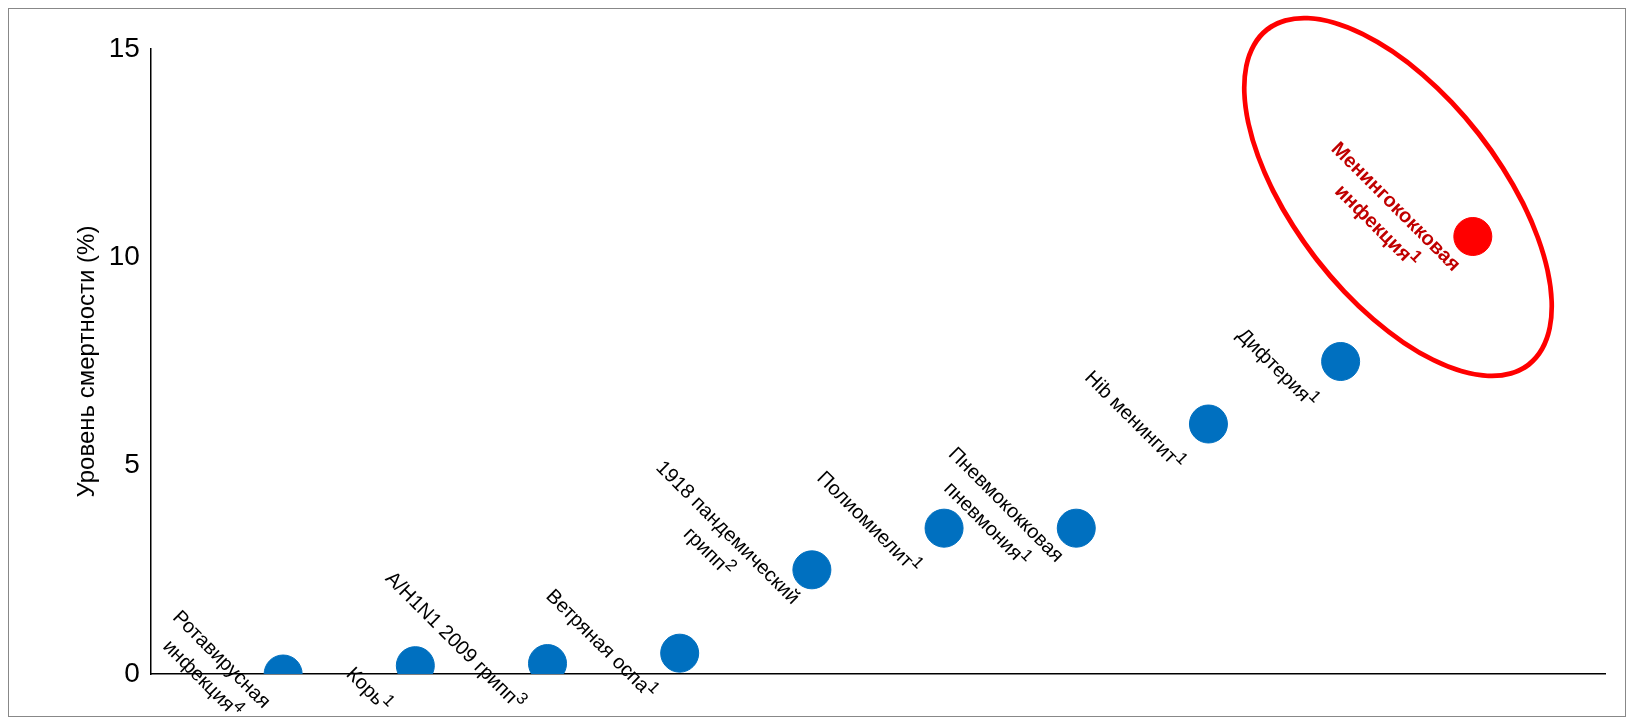 This screenshot has width=1634, height=725. Describe the element at coordinates (86, 361) in the screenshot. I see `y-axis-title: Уровень смертности (%)` at that location.